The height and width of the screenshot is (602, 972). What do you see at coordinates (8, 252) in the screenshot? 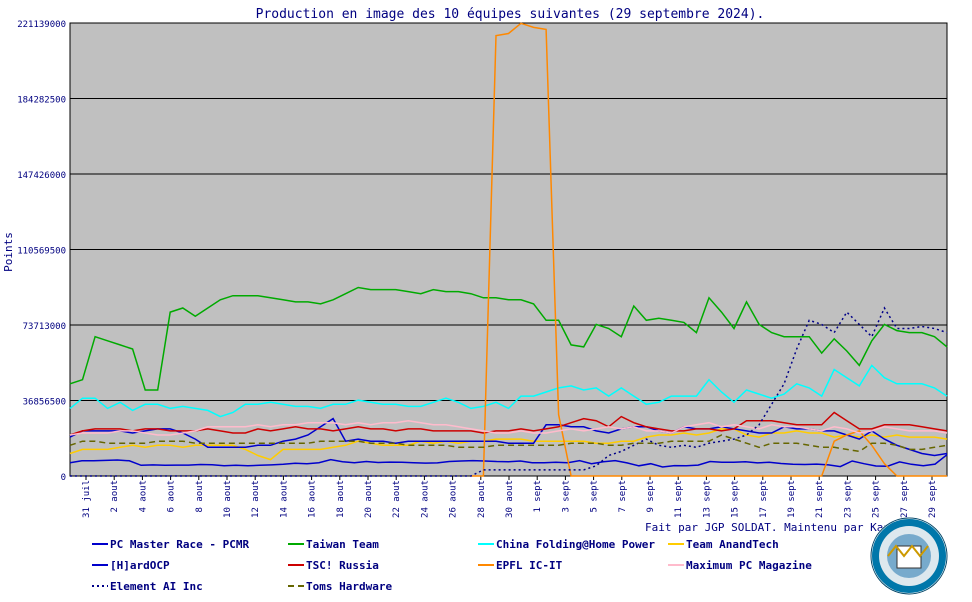
I see `y-axis-label: Points` at bounding box center [8, 252].